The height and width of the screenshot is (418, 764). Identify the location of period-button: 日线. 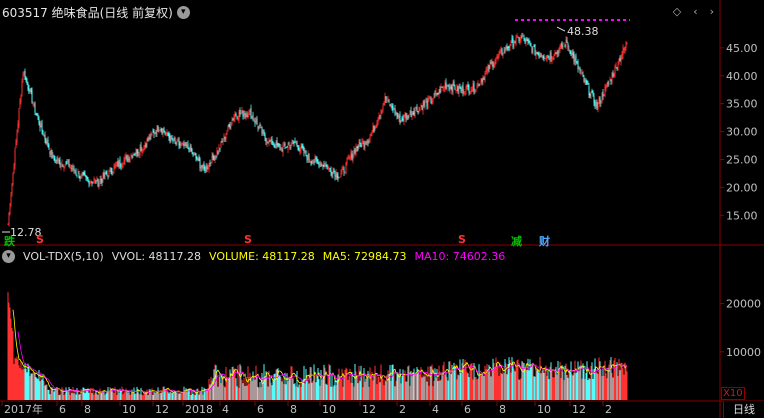
(743, 409).